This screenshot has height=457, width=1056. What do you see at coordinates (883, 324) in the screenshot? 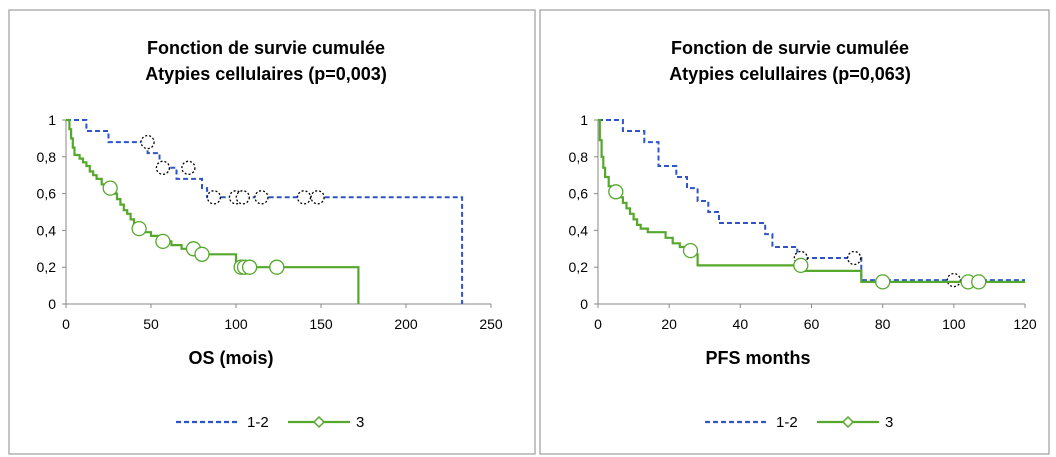
I see `x-tick-label: 80` at bounding box center [883, 324].